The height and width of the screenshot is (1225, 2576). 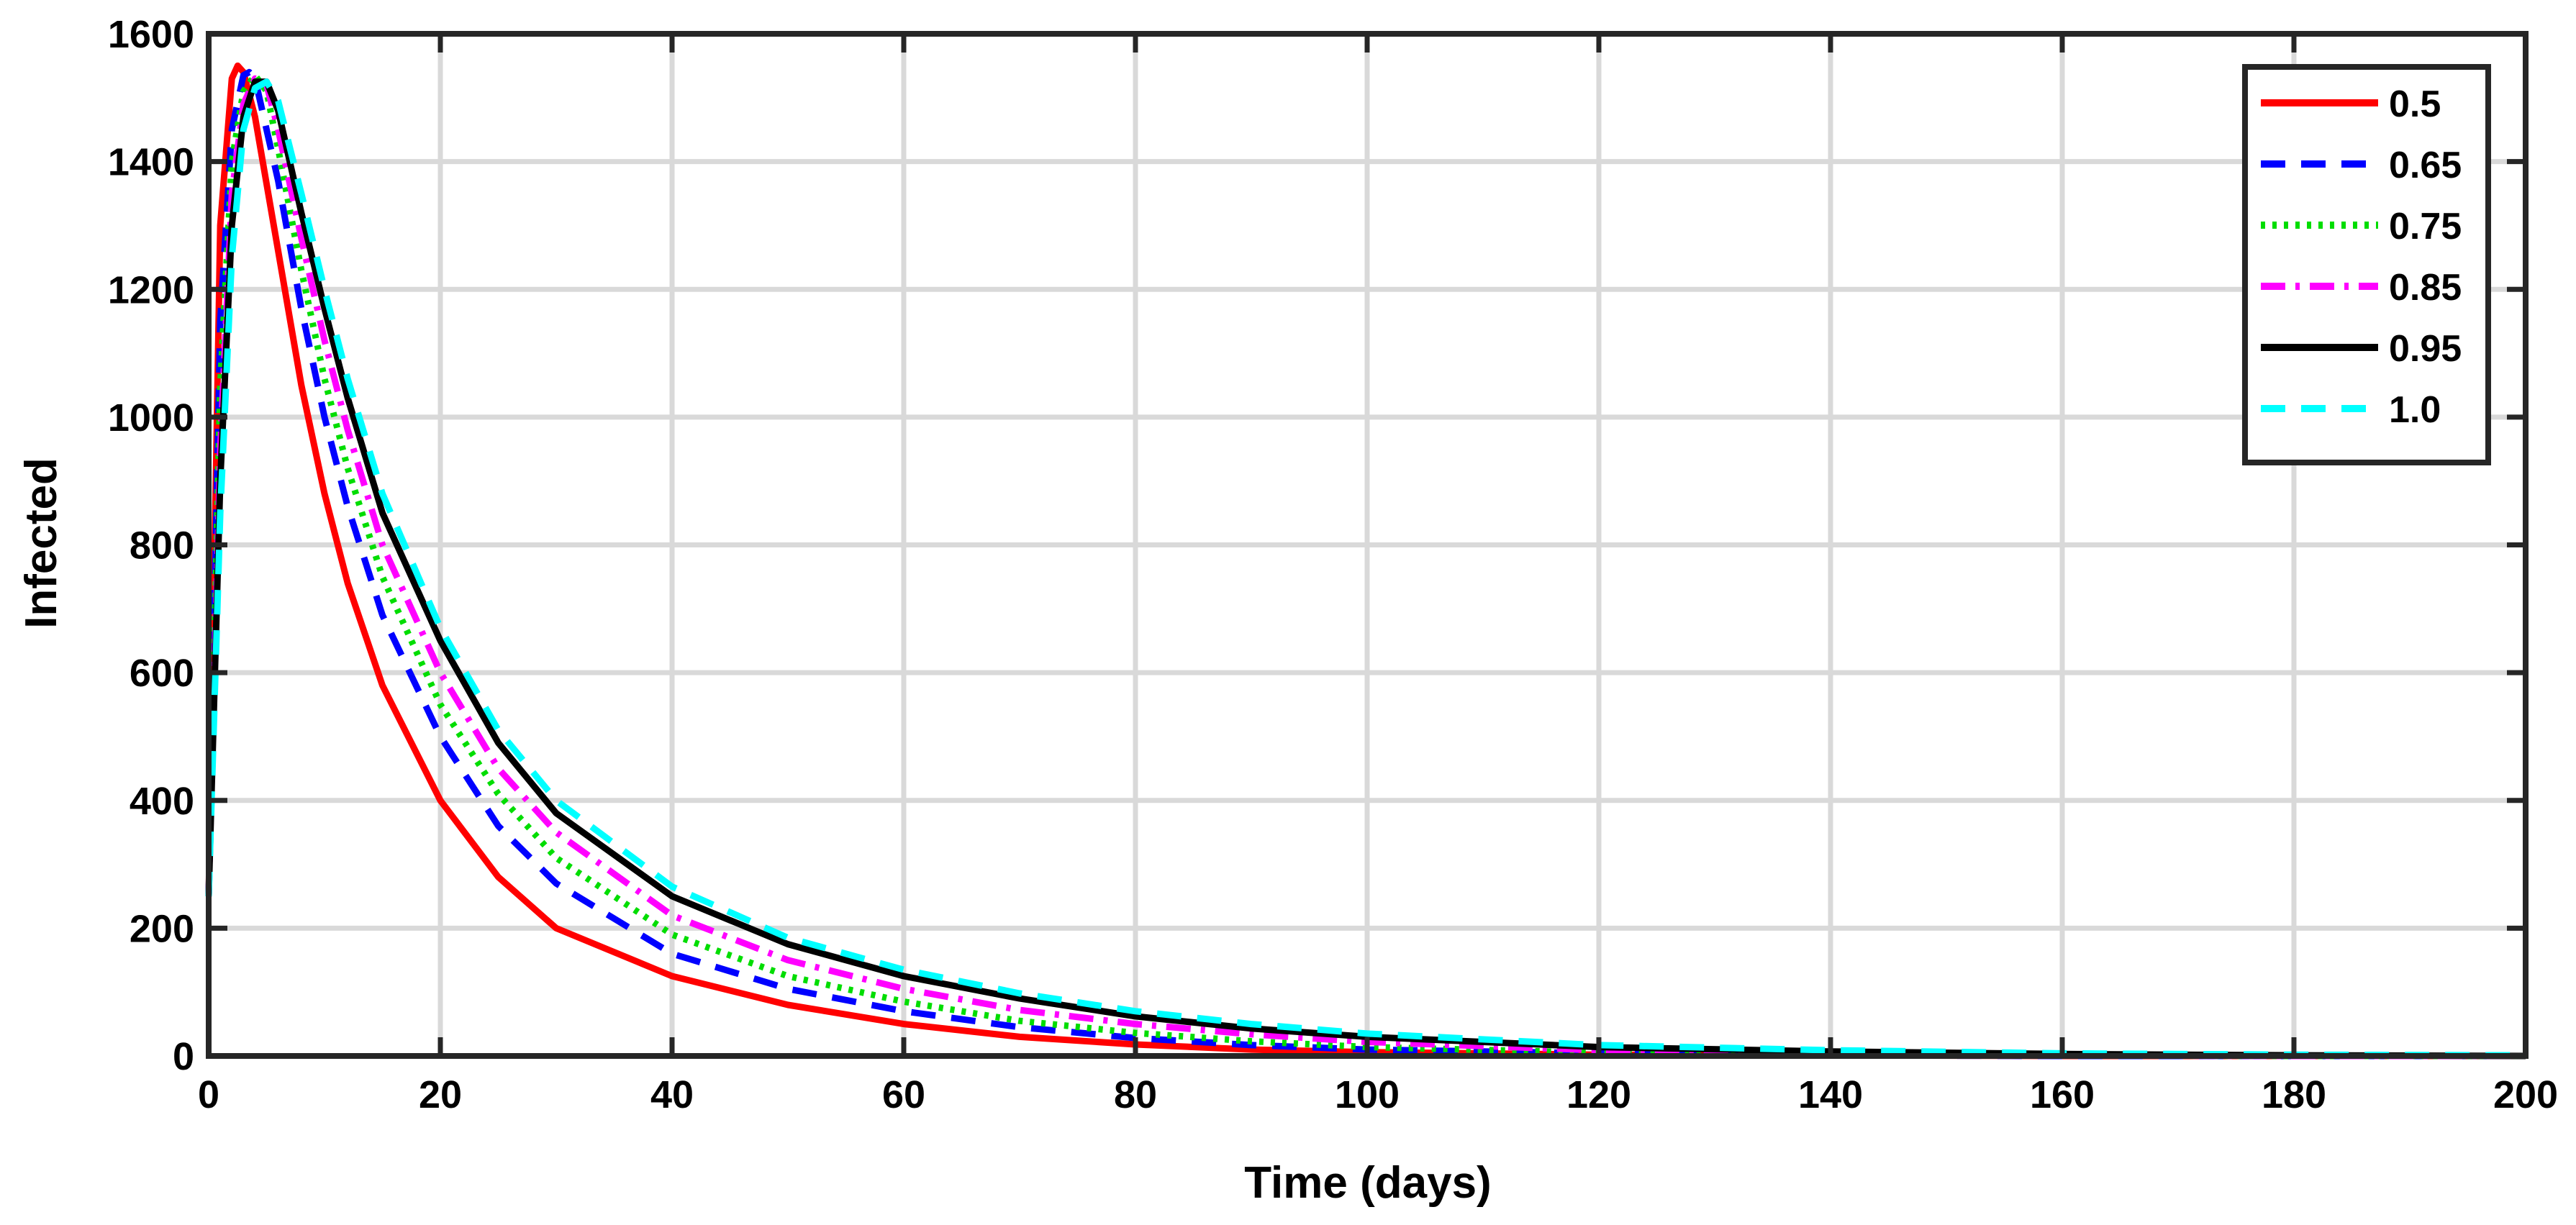 I want to click on x-tick-label: 60, so click(x=903, y=1094).